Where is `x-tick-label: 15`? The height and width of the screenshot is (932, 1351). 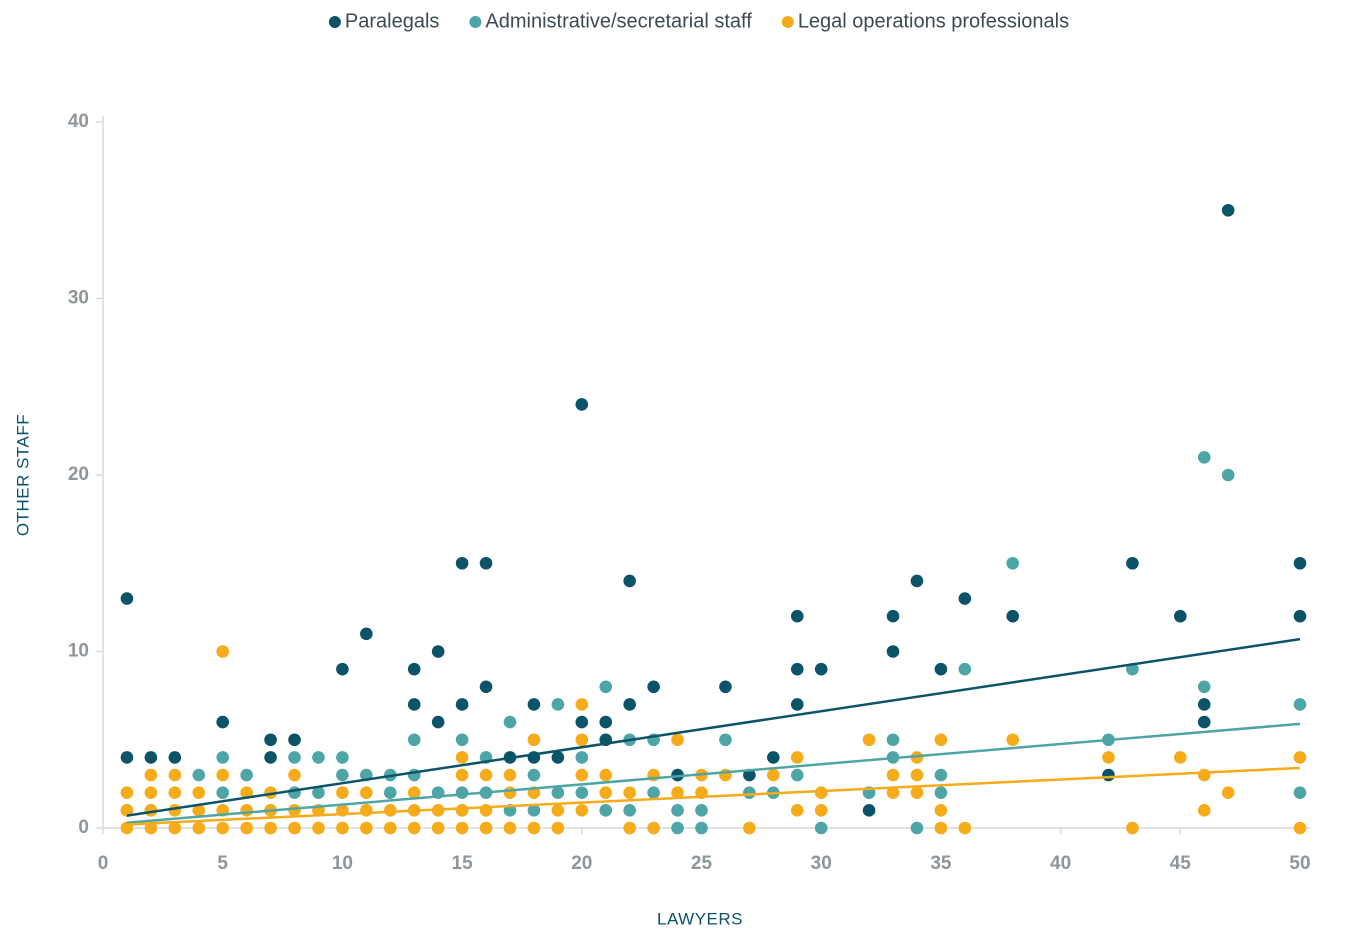
x-tick-label: 15 is located at coordinates (463, 863).